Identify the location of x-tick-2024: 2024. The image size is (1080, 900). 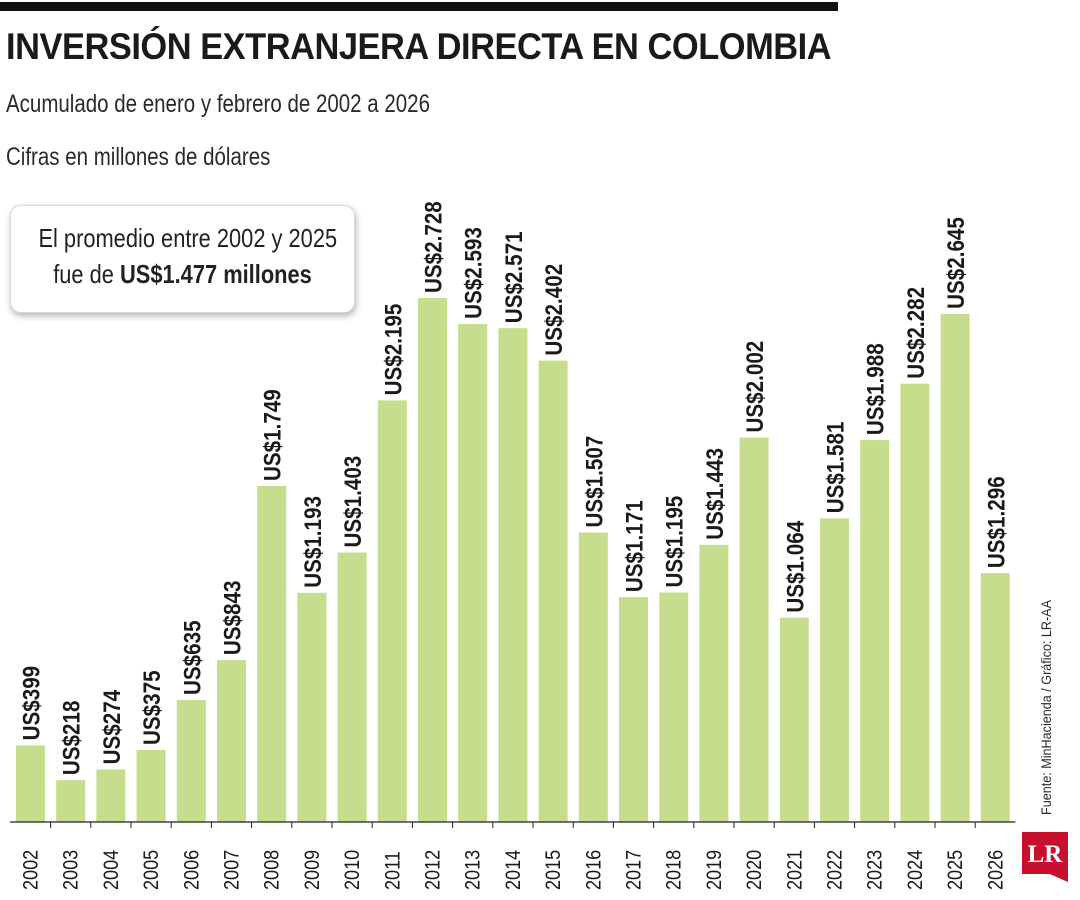
(916, 870).